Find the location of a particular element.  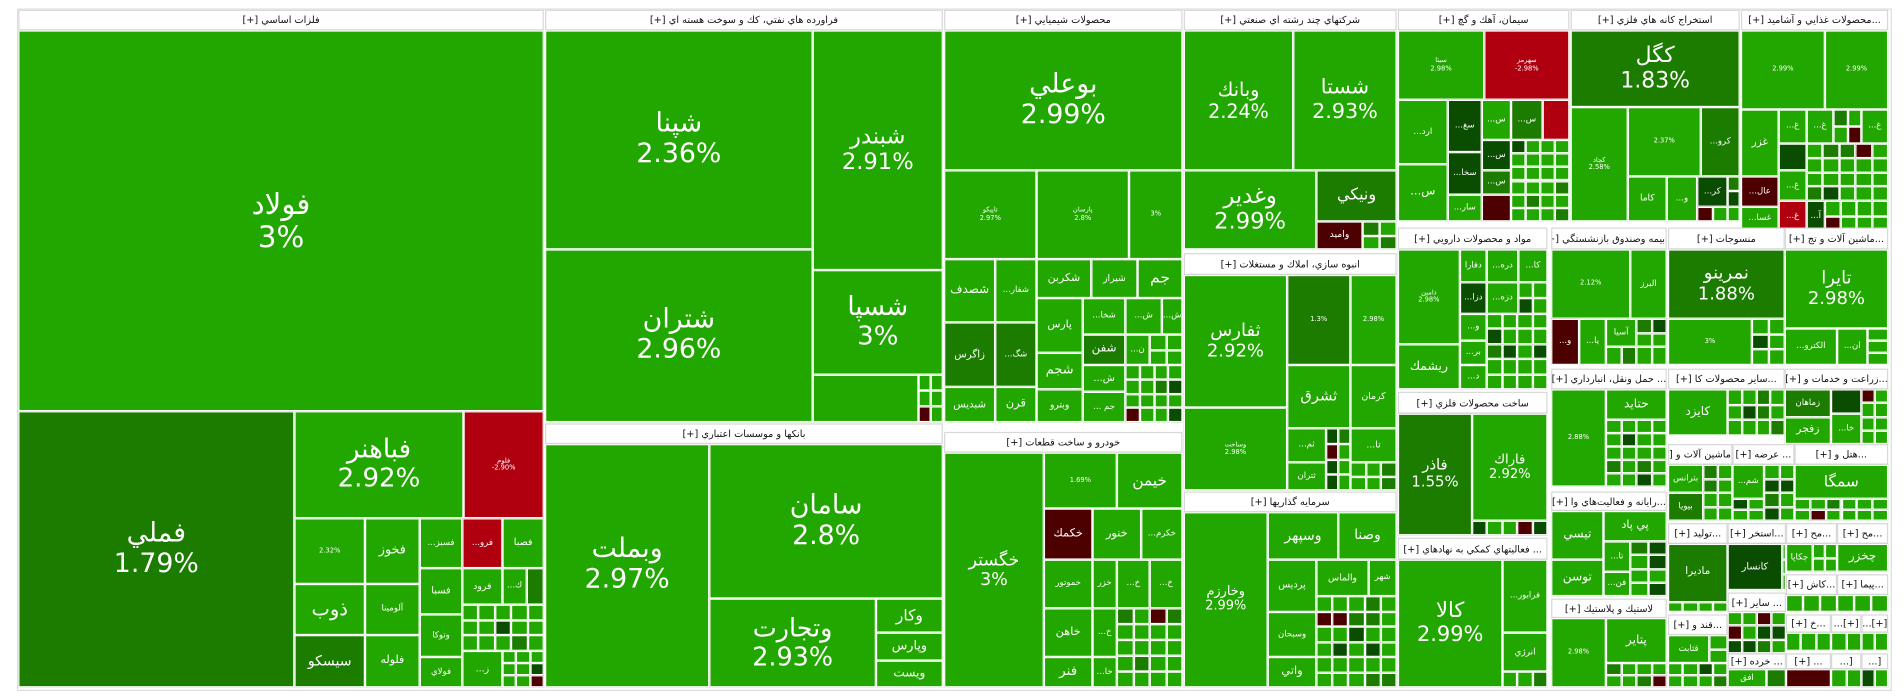

stock-tile: 2.98% is located at coordinates (1373, 319).